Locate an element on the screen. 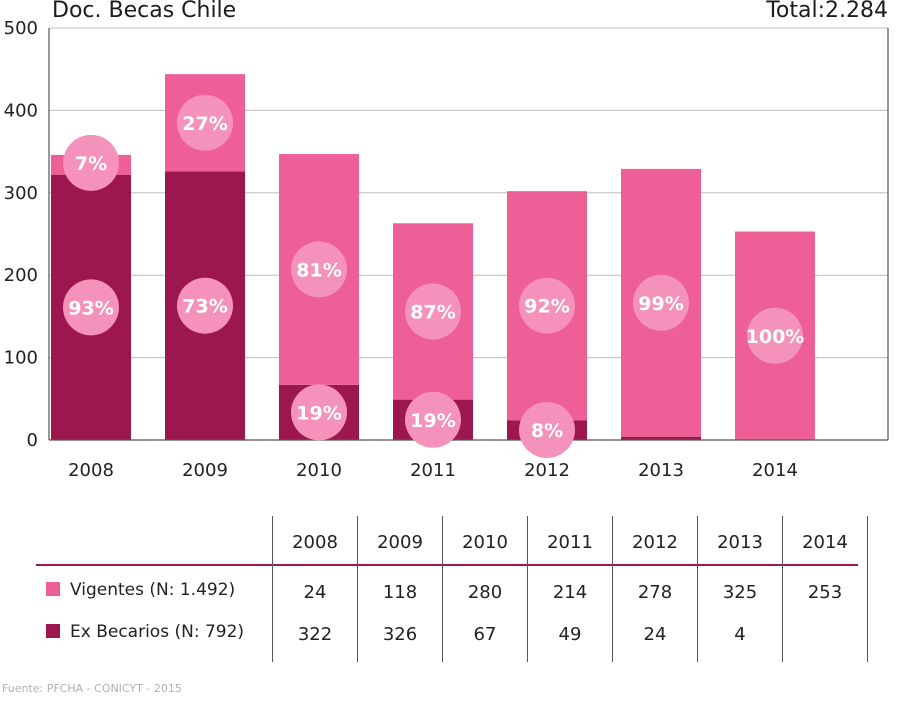 This screenshot has width=900, height=701. percent-label-ex-2011: 19% is located at coordinates (432, 421).